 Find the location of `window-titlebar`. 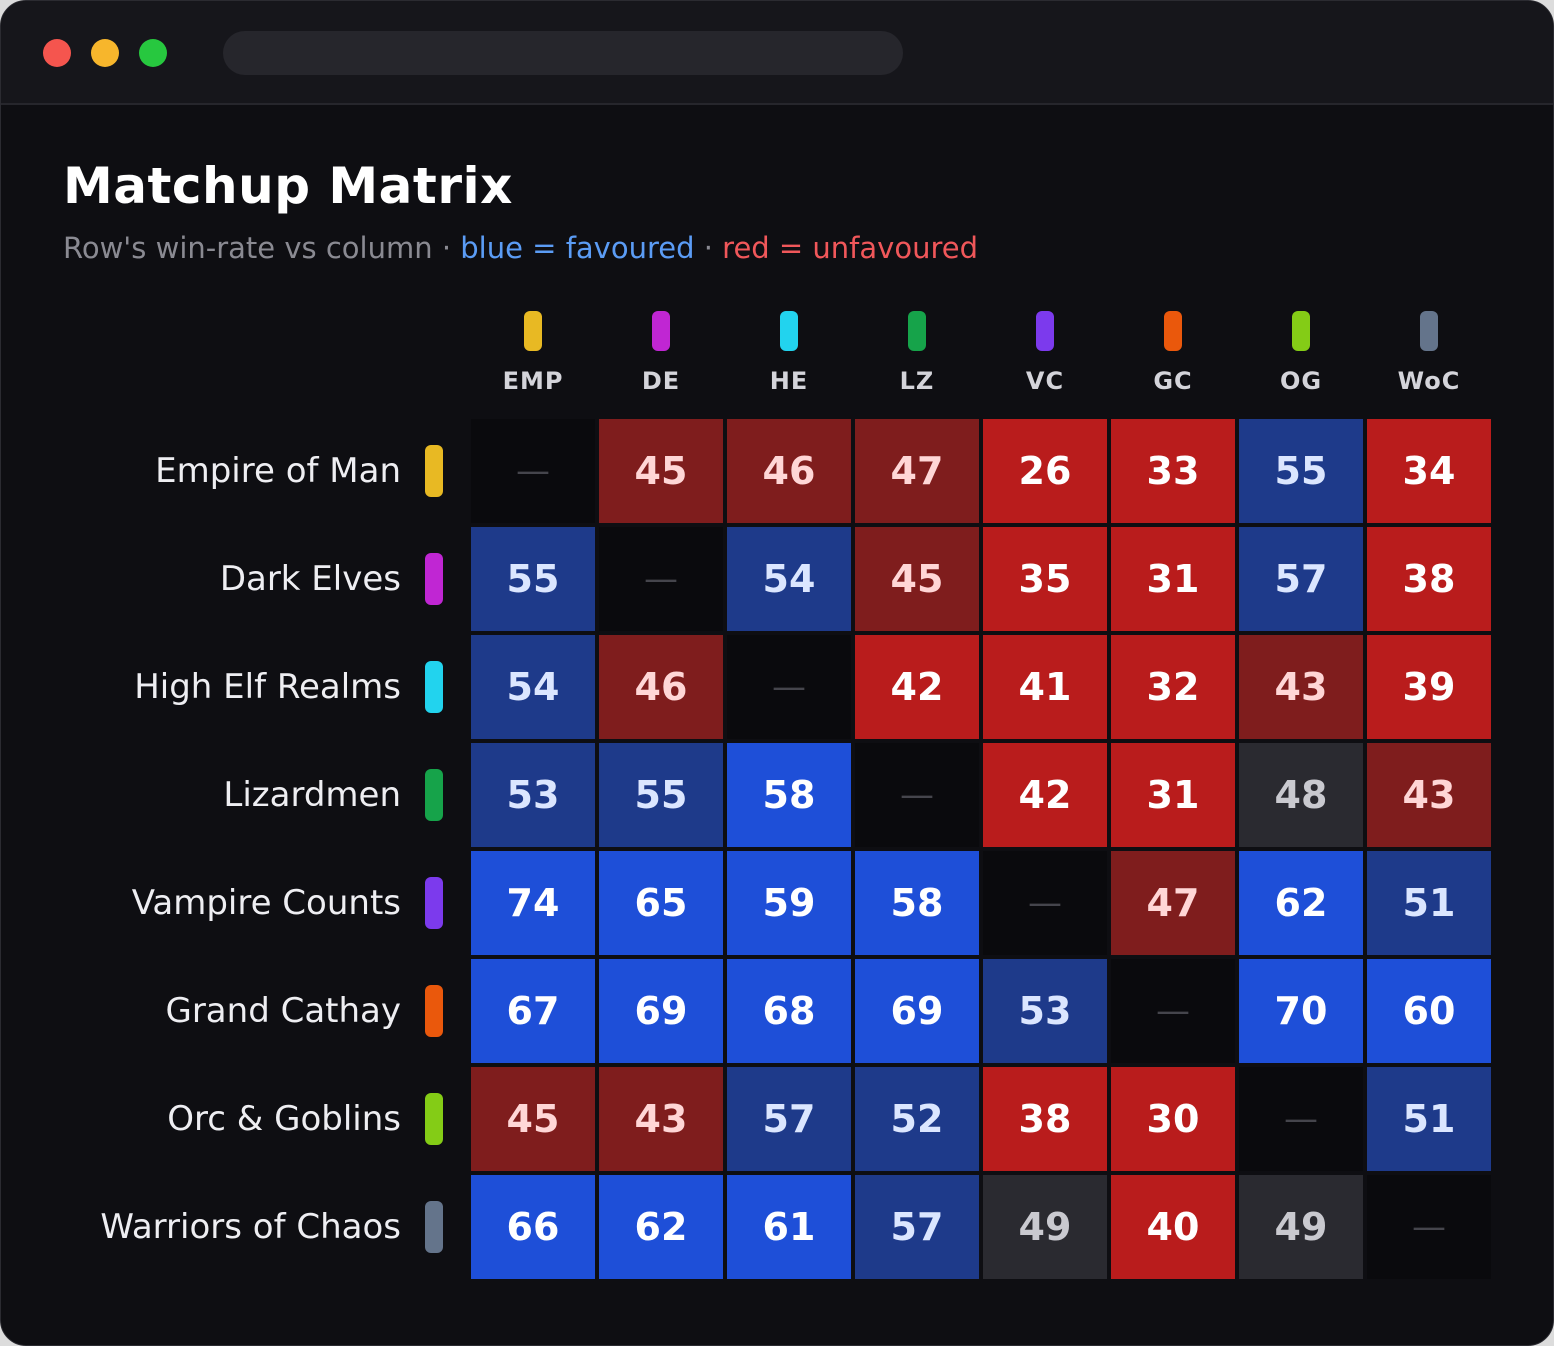

window-titlebar is located at coordinates (777, 53).